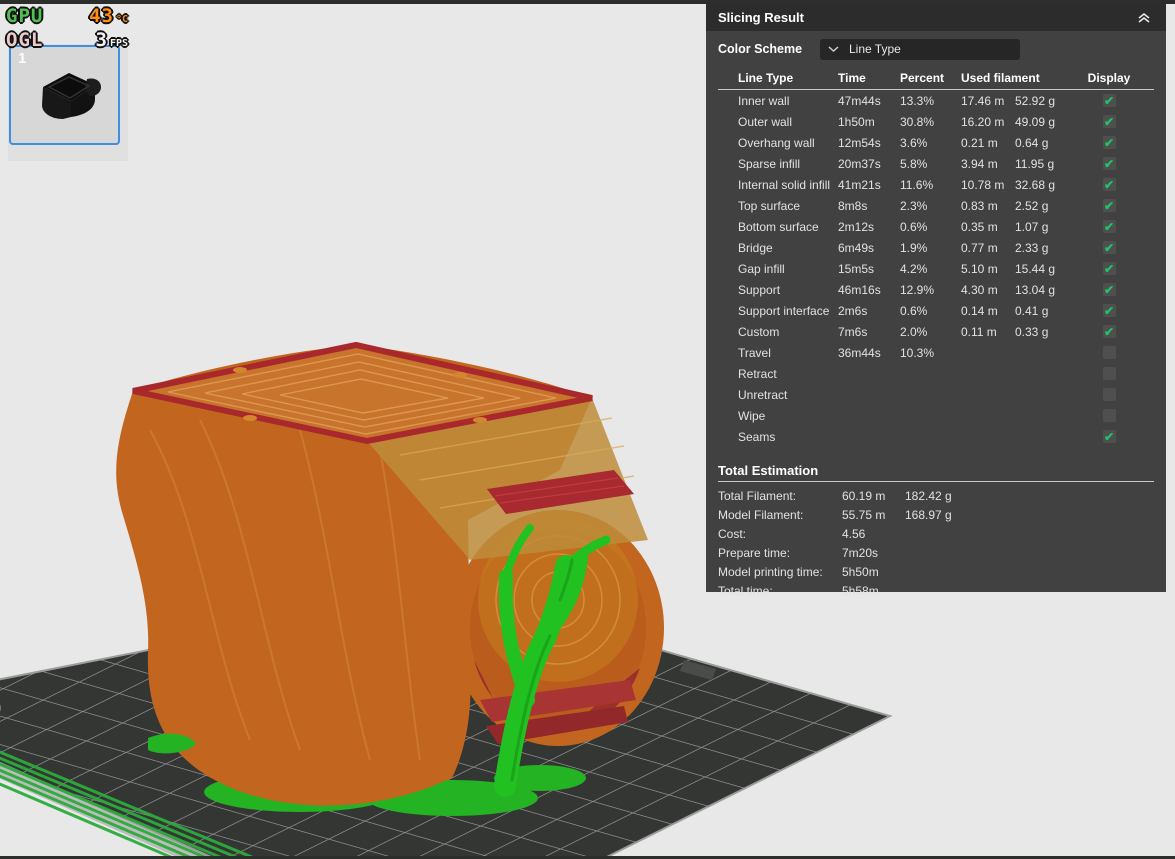  Describe the element at coordinates (833, 49) in the screenshot. I see `chevron-down-icon` at that location.